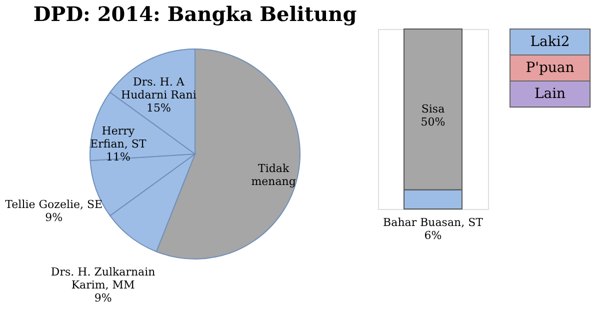  I want to click on data-label: 11%, so click(118, 157).